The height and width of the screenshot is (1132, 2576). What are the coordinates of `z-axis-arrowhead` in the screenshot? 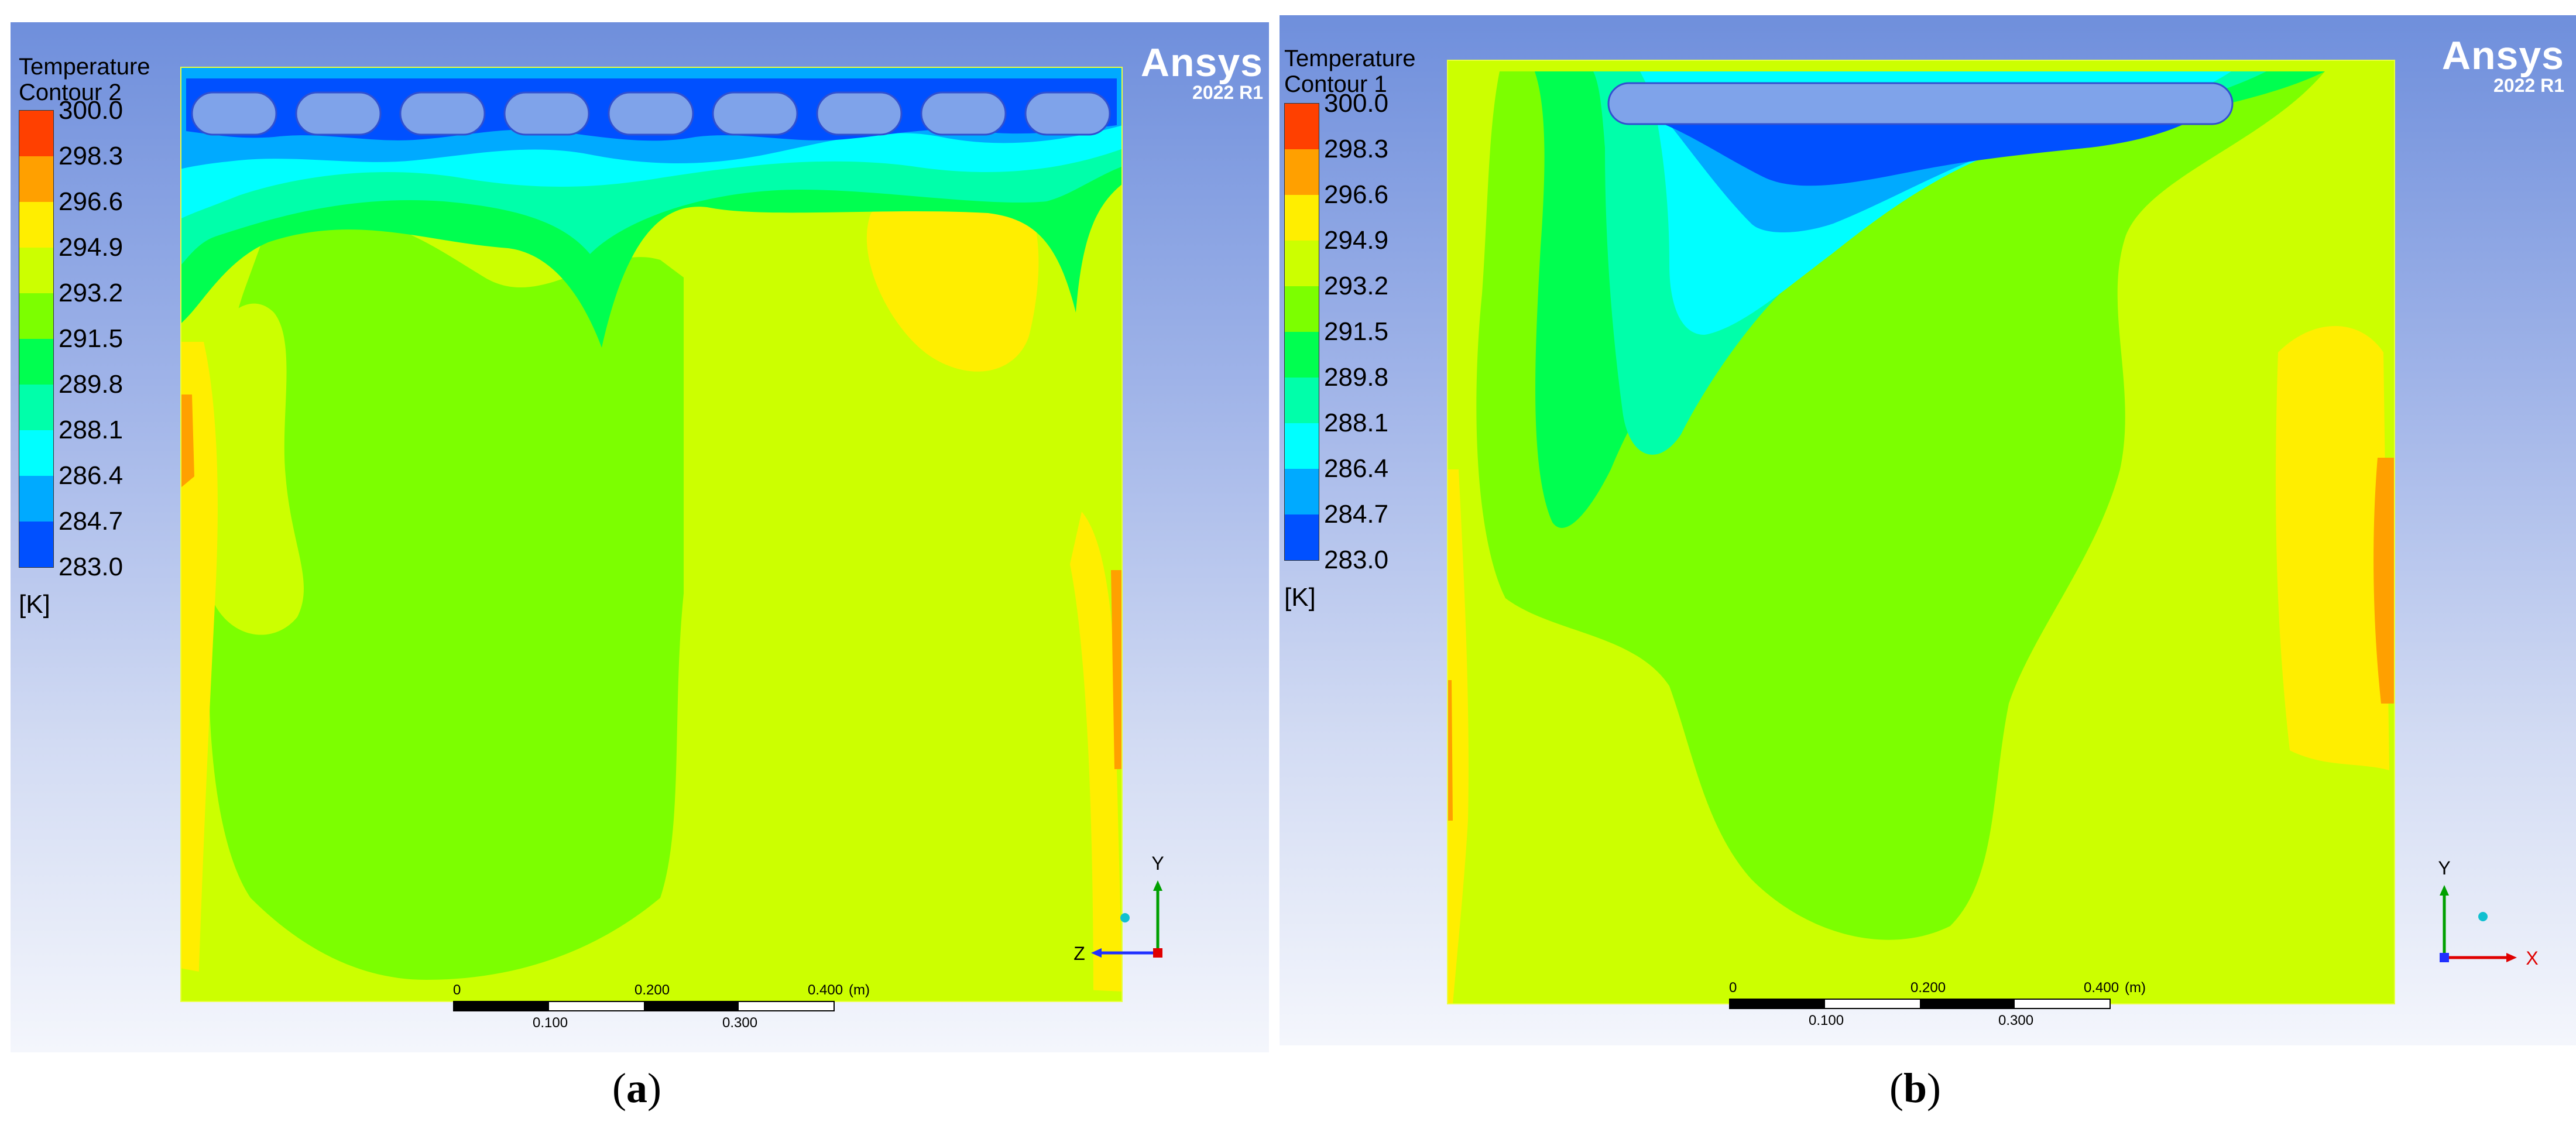 It's located at (1096, 953).